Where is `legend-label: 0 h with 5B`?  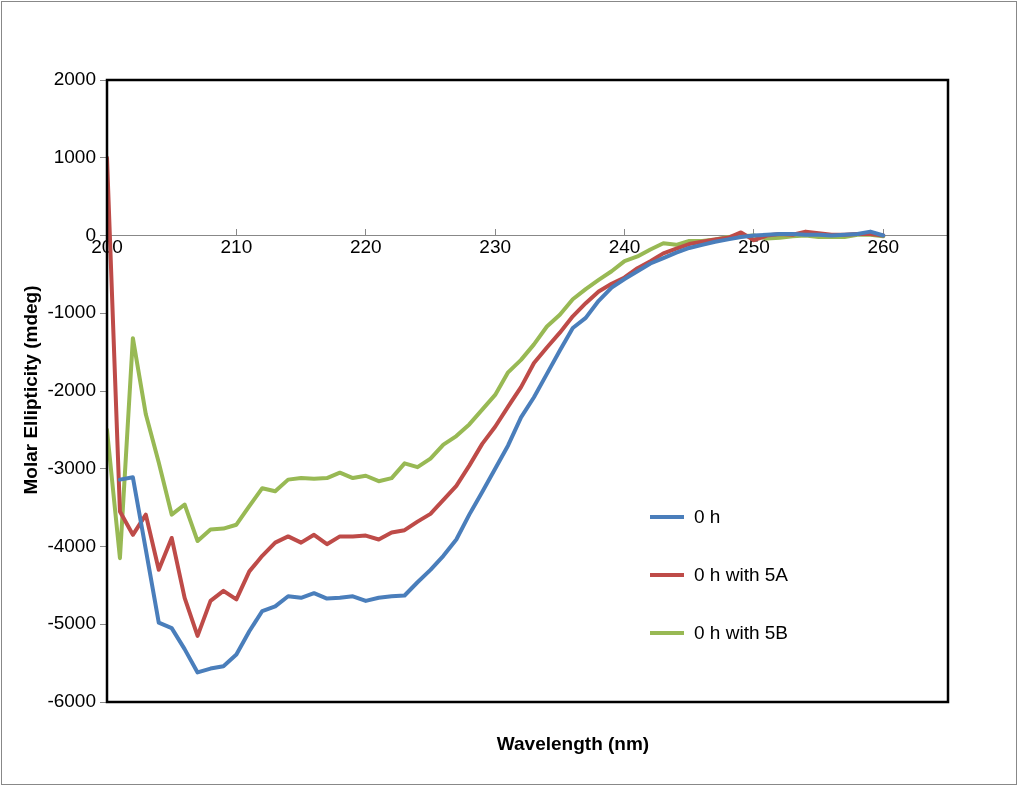 legend-label: 0 h with 5B is located at coordinates (741, 633).